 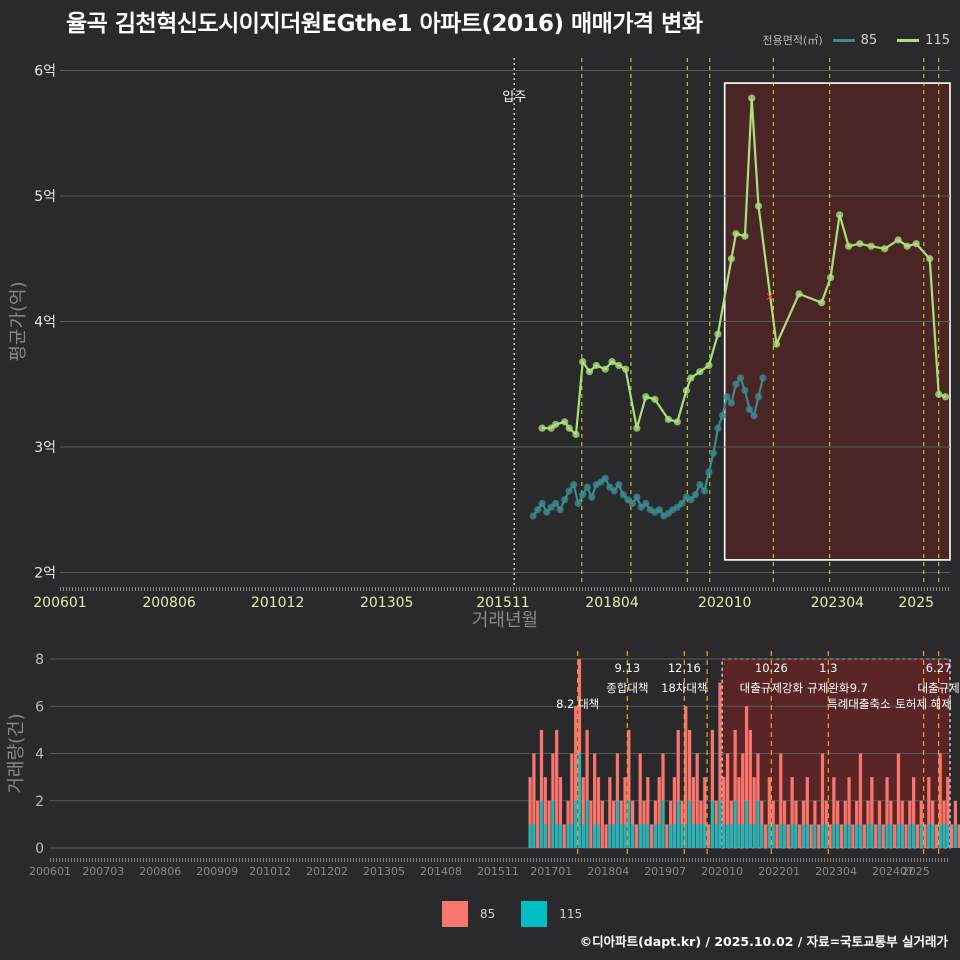 What do you see at coordinates (384, 871) in the screenshot?
I see `bar-x-tick-label: 201305` at bounding box center [384, 871].